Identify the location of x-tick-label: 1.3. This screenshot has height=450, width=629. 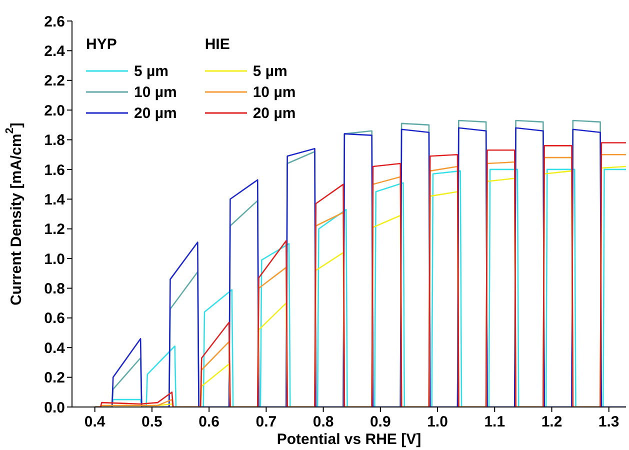
(609, 422).